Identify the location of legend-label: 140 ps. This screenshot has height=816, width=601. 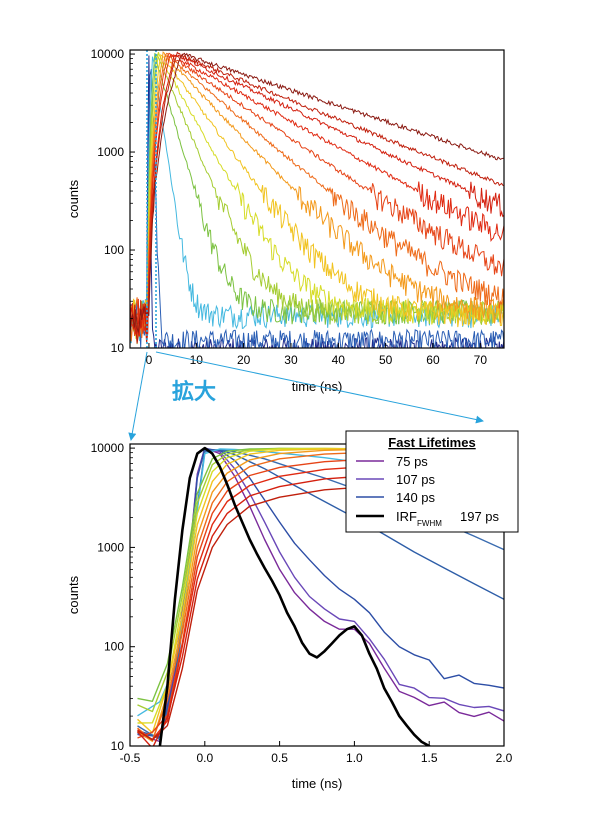
(416, 497).